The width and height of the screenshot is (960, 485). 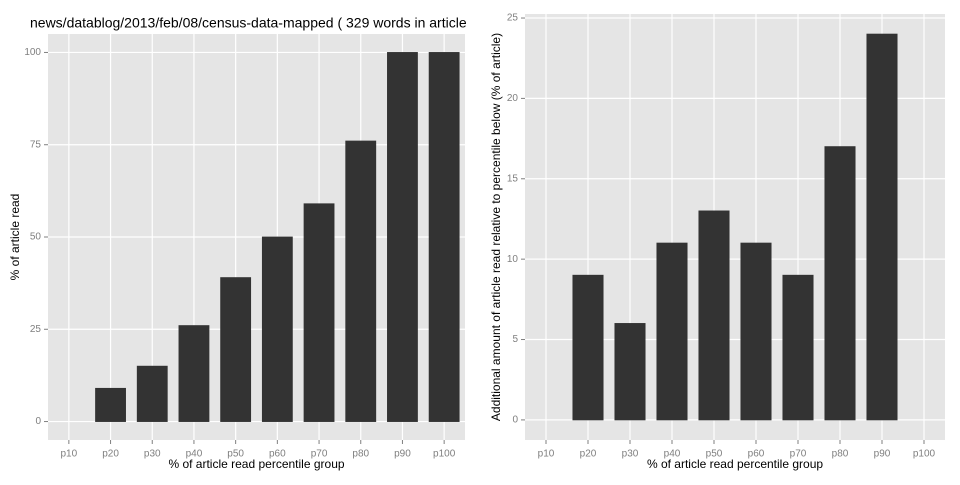 I want to click on y-tick-label: 75, so click(x=36, y=144).